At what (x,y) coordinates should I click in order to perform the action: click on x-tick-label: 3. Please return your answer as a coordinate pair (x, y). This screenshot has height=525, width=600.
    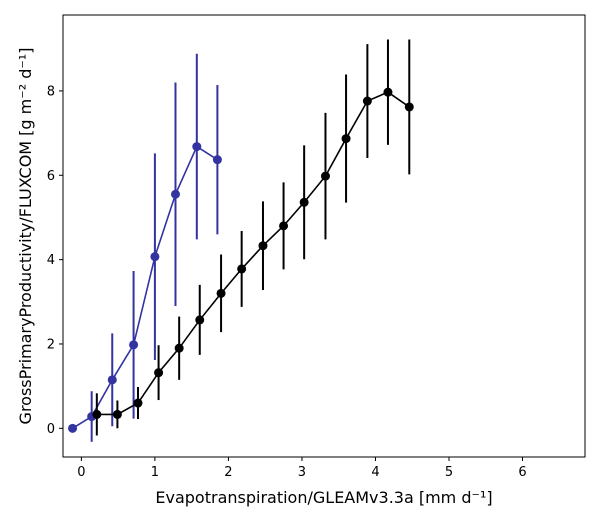
    Looking at the image, I should click on (302, 472).